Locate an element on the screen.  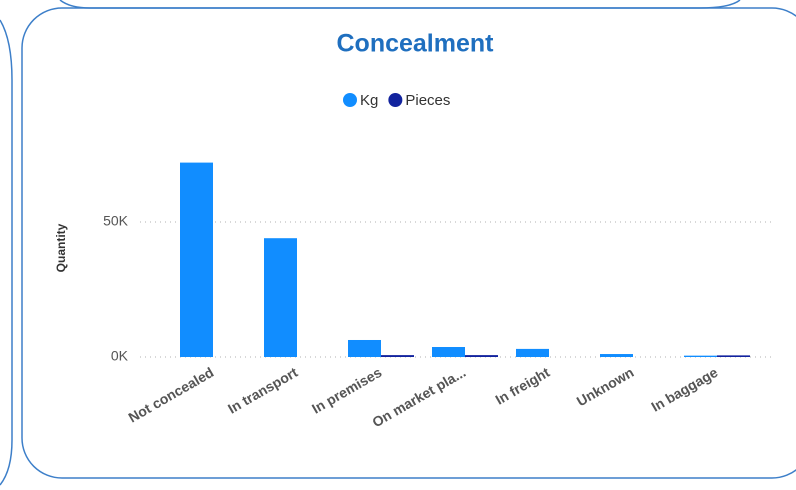
frame-left is located at coordinates (6, 252).